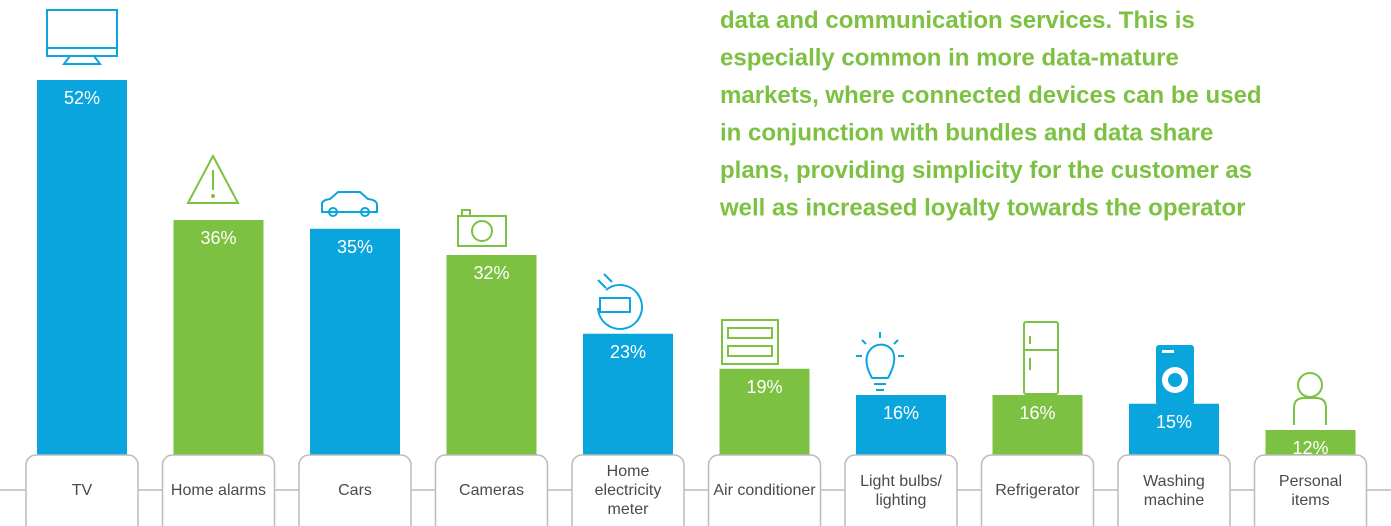 This screenshot has width=1391, height=526. Describe the element at coordinates (1175, 375) in the screenshot. I see `washer-icon` at that location.